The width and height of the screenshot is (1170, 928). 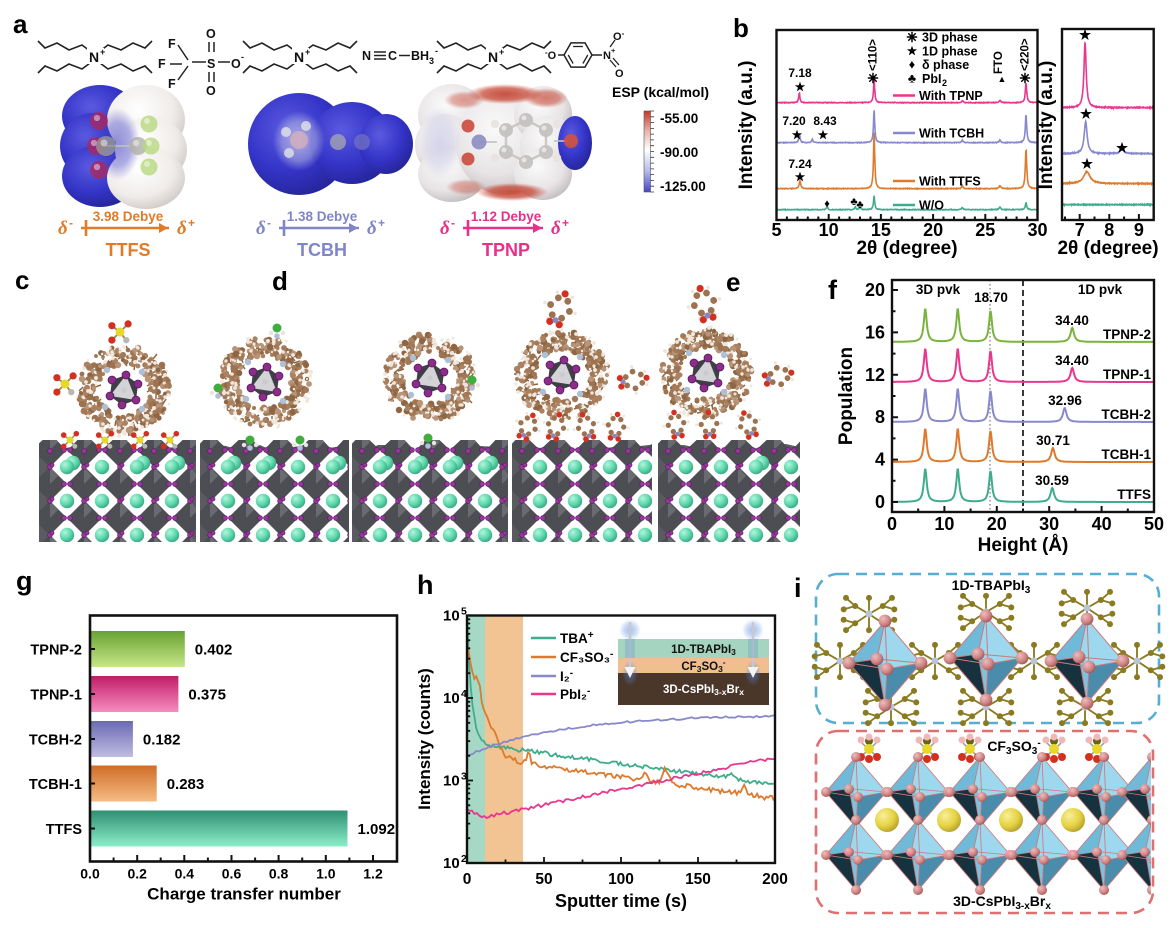 I want to click on svg-text: 8.43, so click(x=825, y=121).